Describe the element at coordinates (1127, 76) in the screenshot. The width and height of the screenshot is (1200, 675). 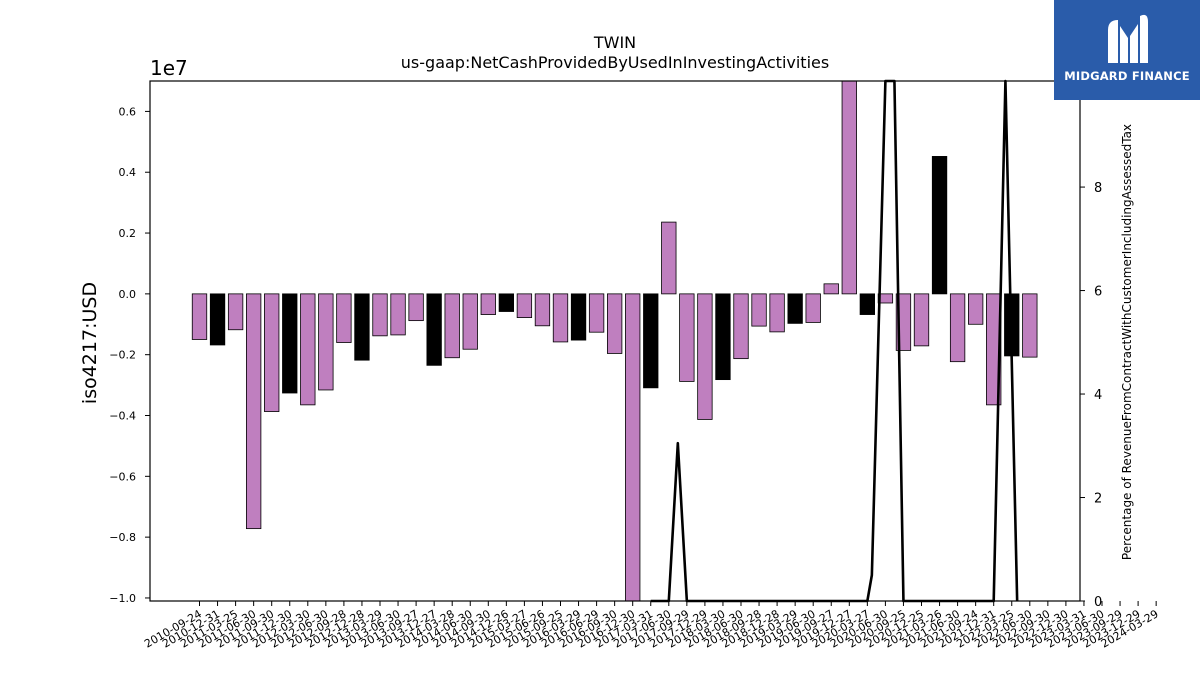
I see `brand-name: MIDGARD FINANCE` at that location.